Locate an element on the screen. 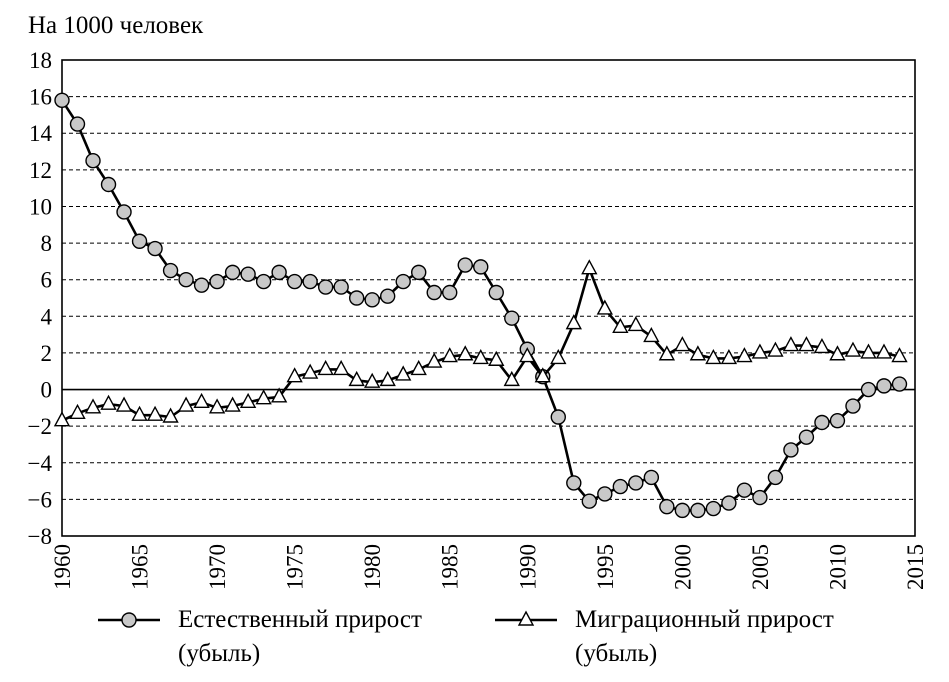 The image size is (949, 682). x-tick-label: 1985 is located at coordinates (450, 567).